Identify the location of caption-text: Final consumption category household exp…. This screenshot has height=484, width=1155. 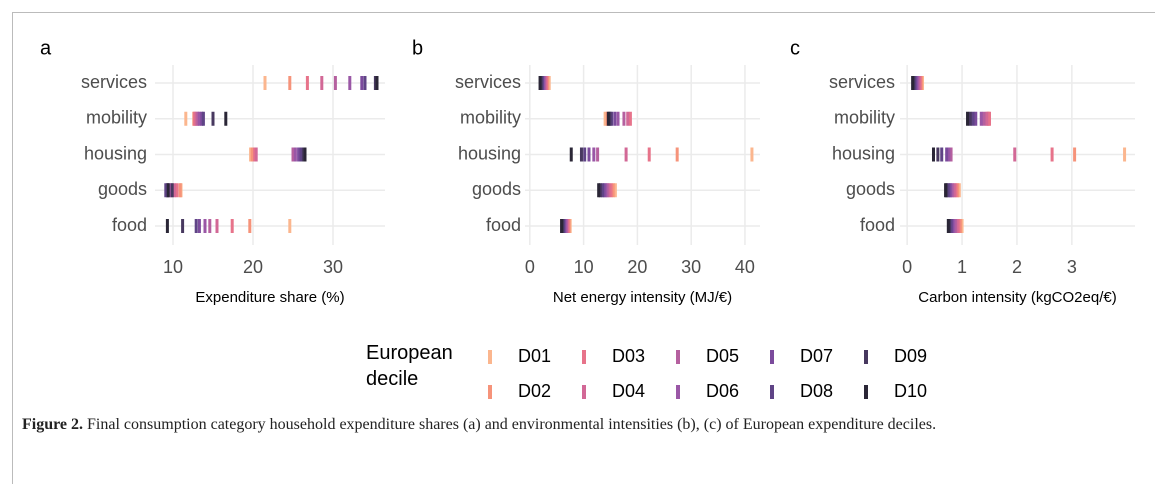
(512, 424).